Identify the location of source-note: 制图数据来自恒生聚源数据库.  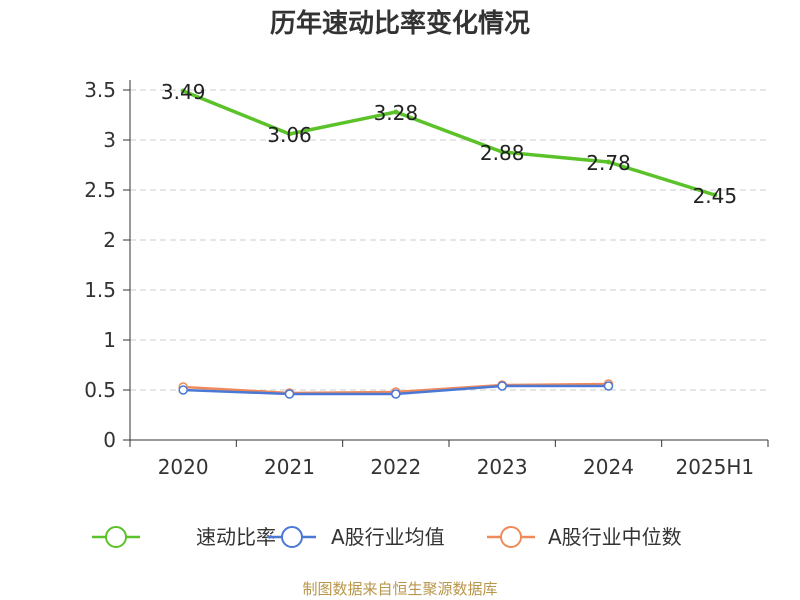
(399, 589).